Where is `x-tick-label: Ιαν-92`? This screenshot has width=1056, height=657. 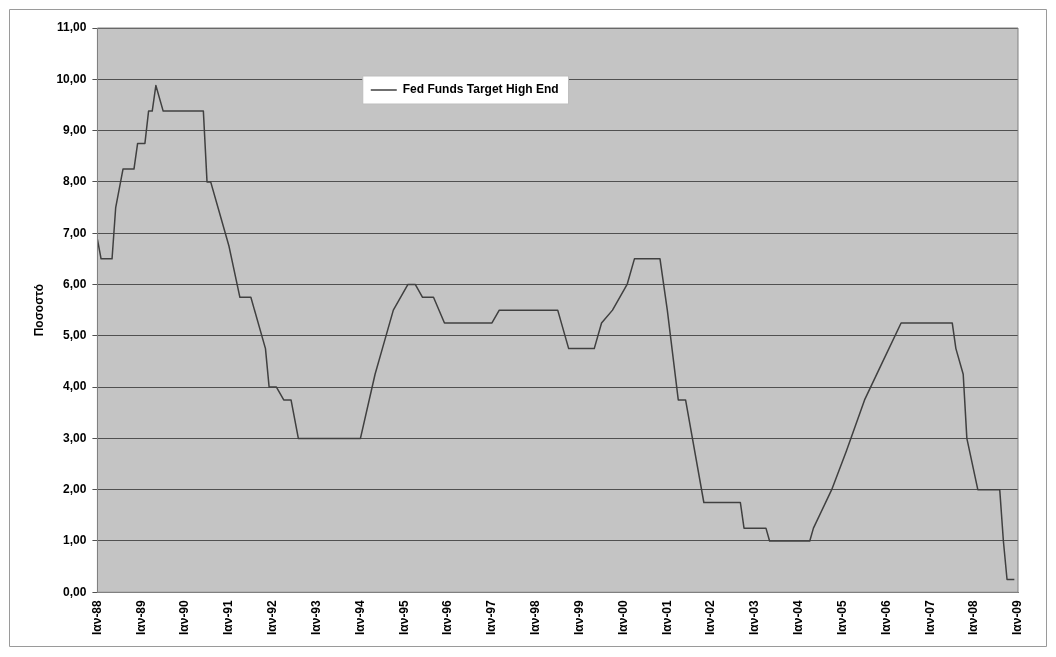
x-tick-label: Ιαν-92 is located at coordinates (272, 617).